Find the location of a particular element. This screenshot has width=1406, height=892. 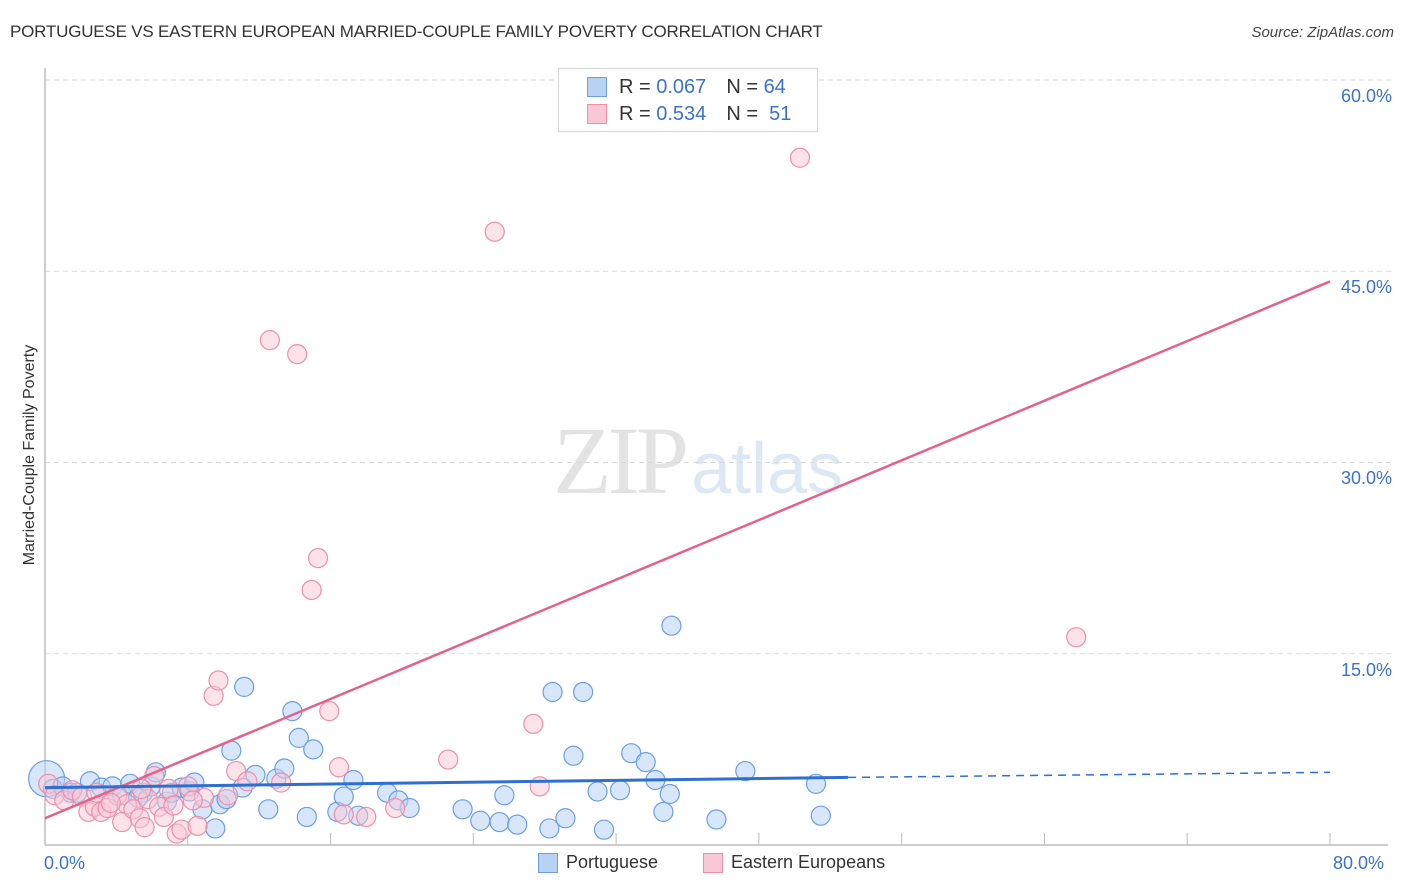

y-tick-15: 15.0% is located at coordinates (1366, 670).